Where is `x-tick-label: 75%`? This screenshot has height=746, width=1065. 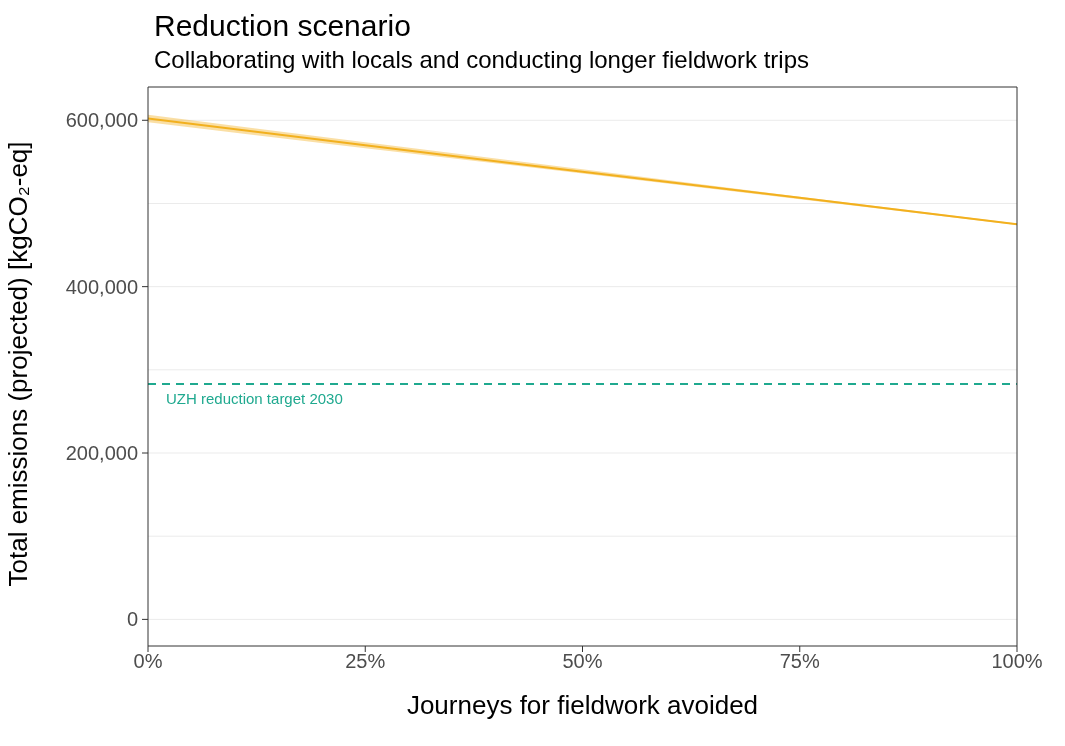
x-tick-label: 75% is located at coordinates (799, 661).